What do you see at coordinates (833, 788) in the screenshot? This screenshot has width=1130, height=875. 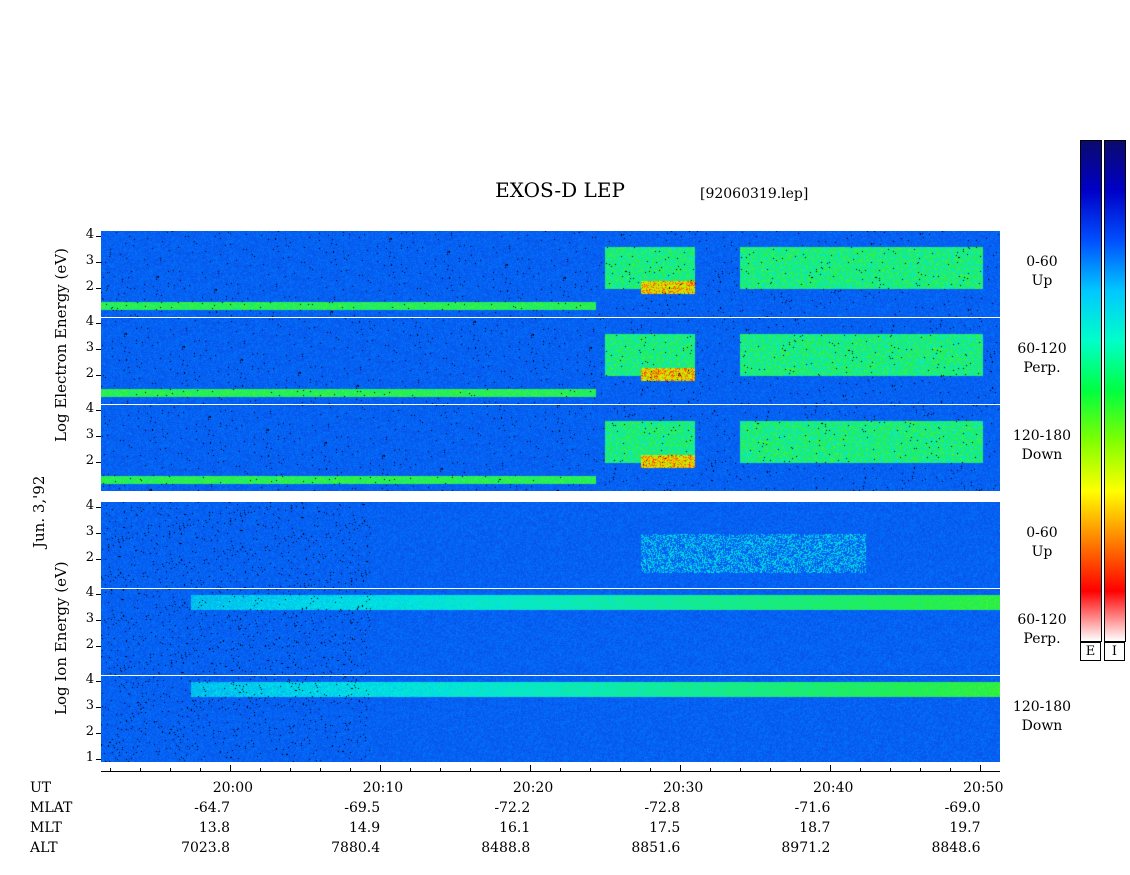 I see `x-row-value: 20:40` at bounding box center [833, 788].